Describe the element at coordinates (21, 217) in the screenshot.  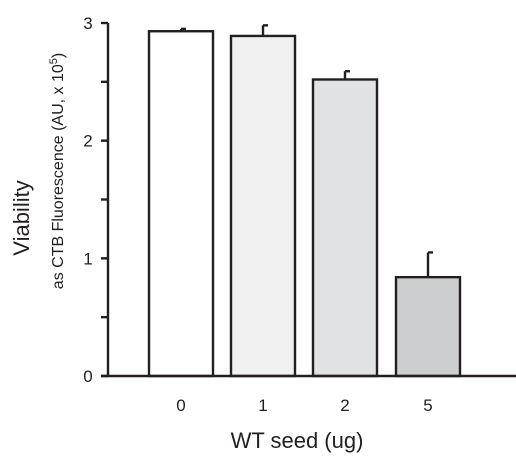
I see `y-axis-title: Viability` at that location.